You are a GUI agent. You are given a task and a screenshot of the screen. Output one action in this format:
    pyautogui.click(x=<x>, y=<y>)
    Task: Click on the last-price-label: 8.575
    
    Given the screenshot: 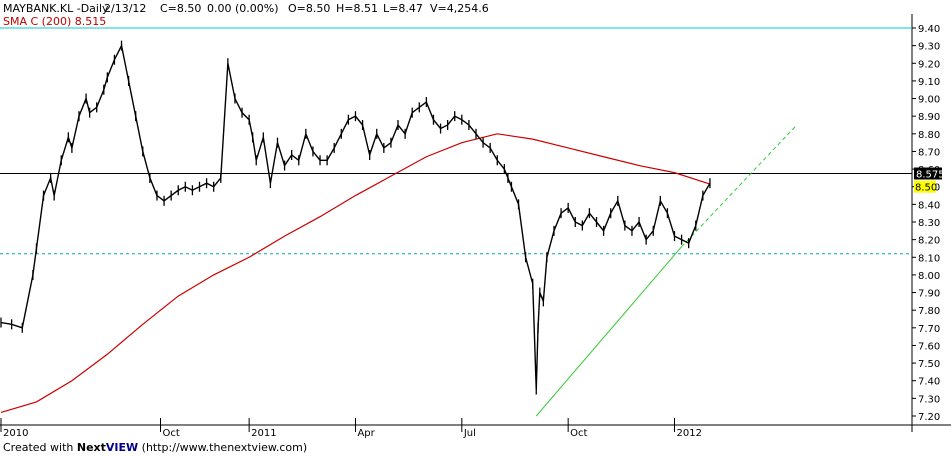 What is the action you would take?
    pyautogui.click(x=930, y=175)
    